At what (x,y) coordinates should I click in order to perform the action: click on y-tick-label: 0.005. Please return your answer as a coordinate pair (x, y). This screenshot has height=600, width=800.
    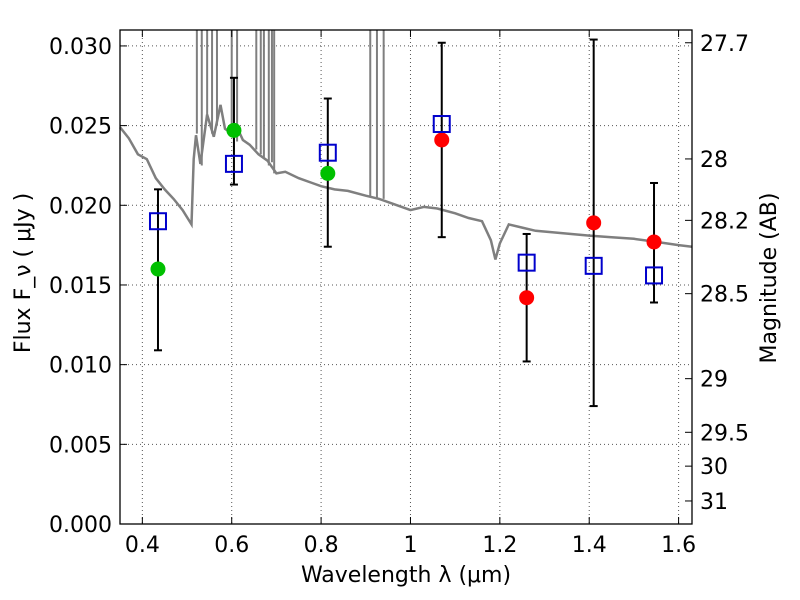
    Looking at the image, I should click on (80, 445).